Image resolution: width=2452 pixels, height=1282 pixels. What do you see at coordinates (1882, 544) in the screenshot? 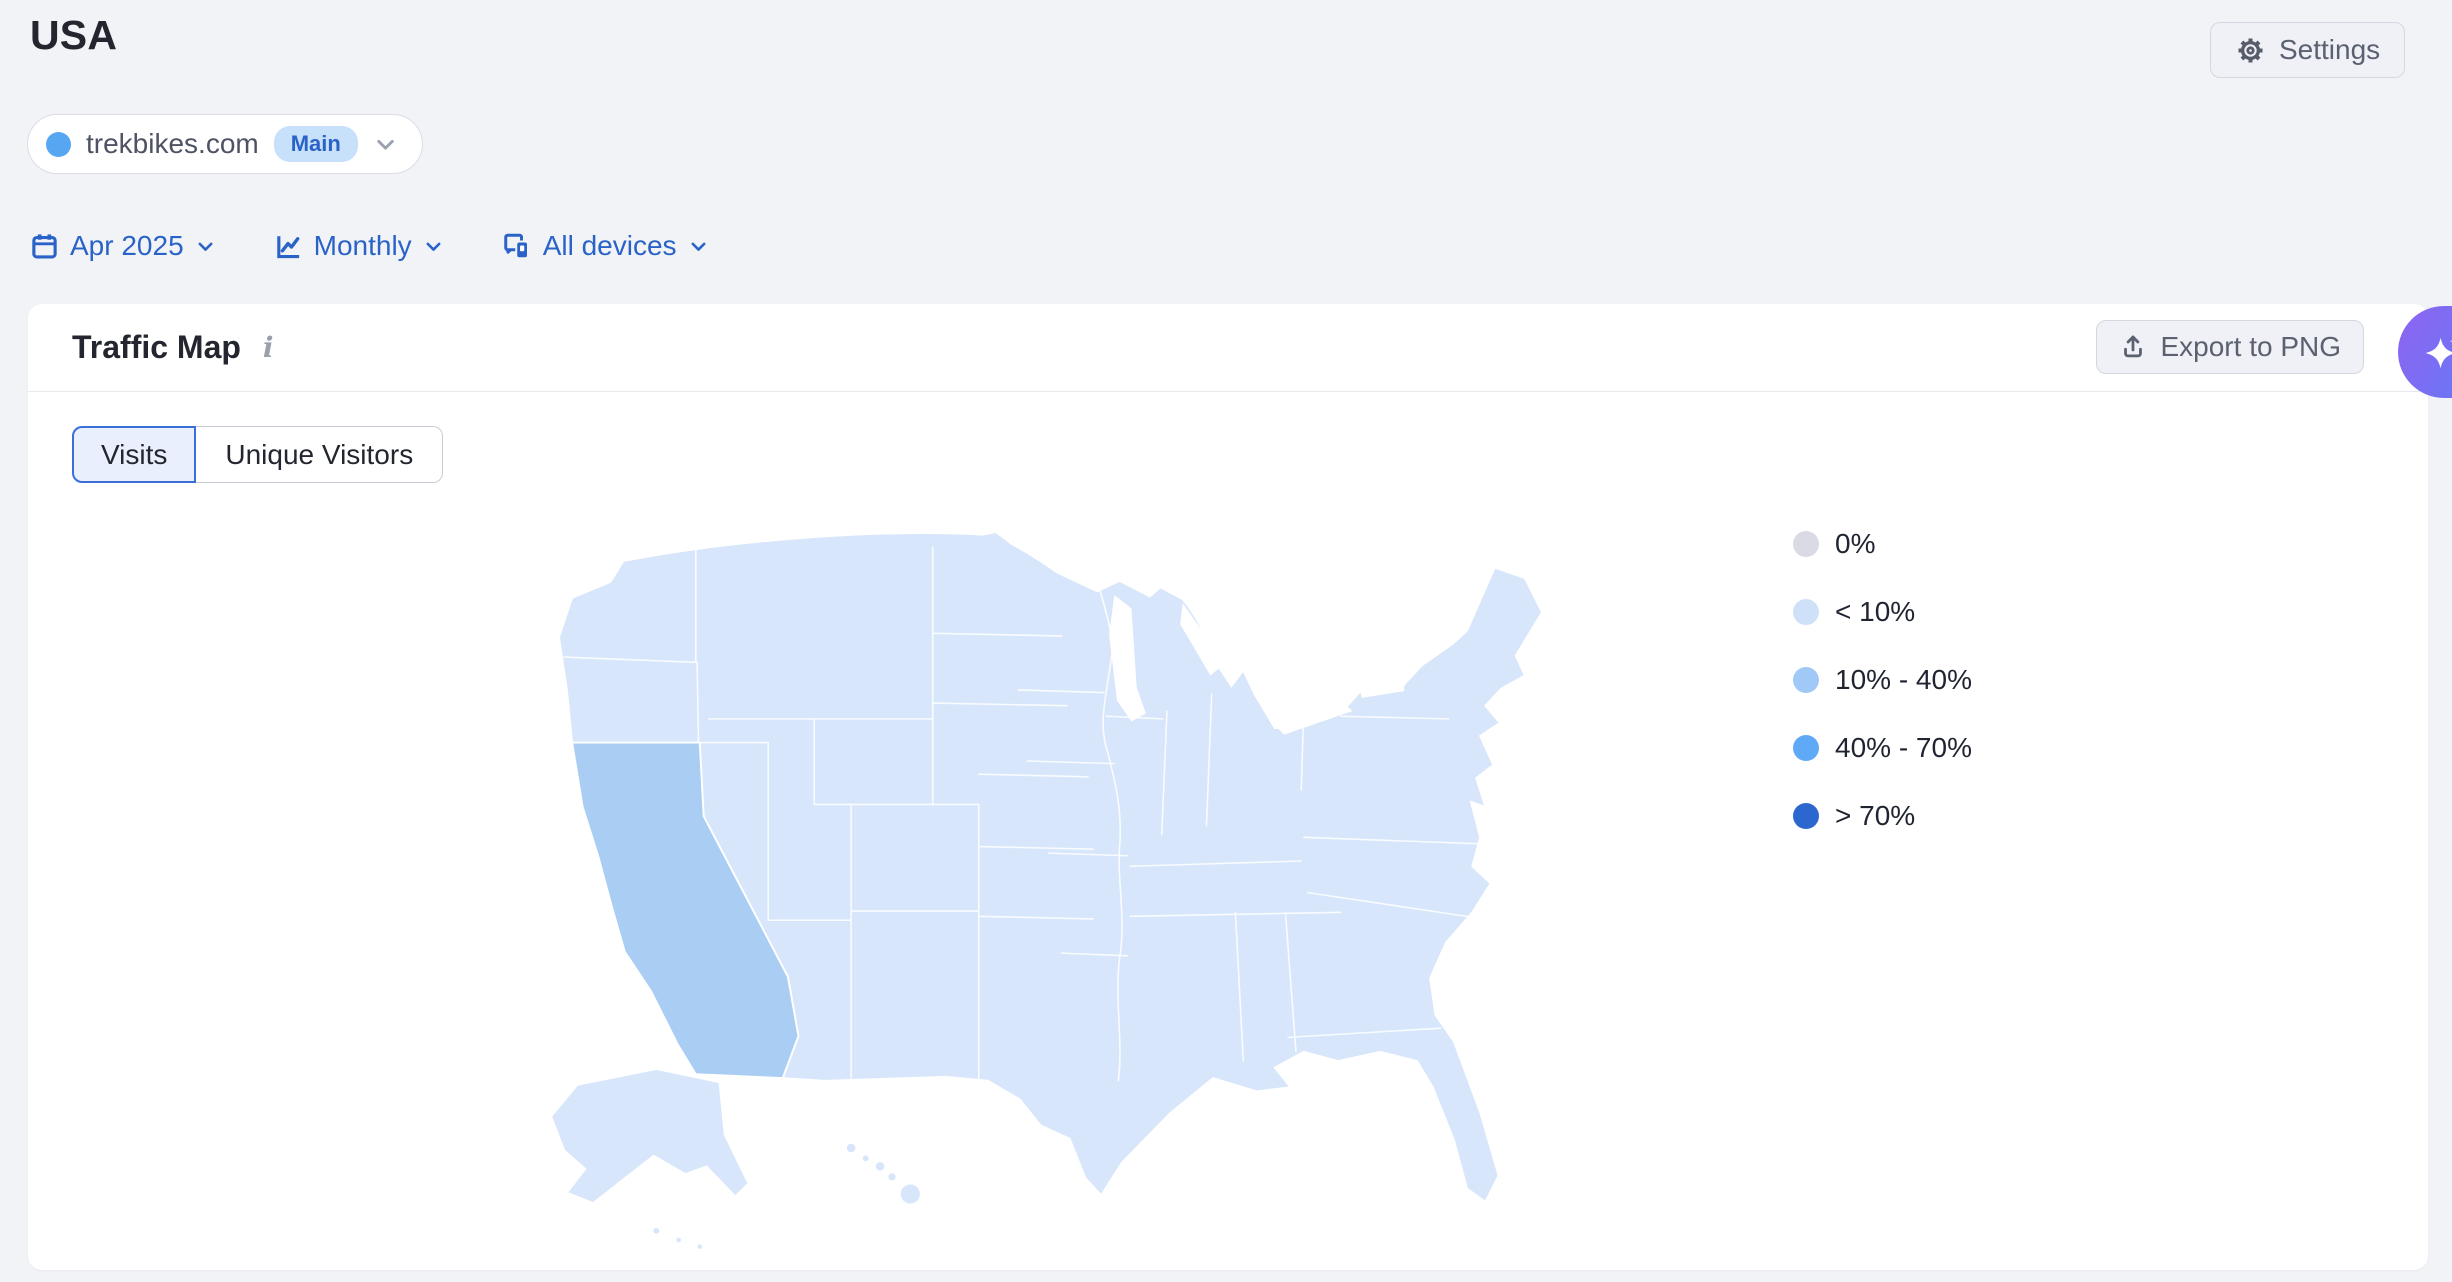
I see `legend-item: 0%` at bounding box center [1882, 544].